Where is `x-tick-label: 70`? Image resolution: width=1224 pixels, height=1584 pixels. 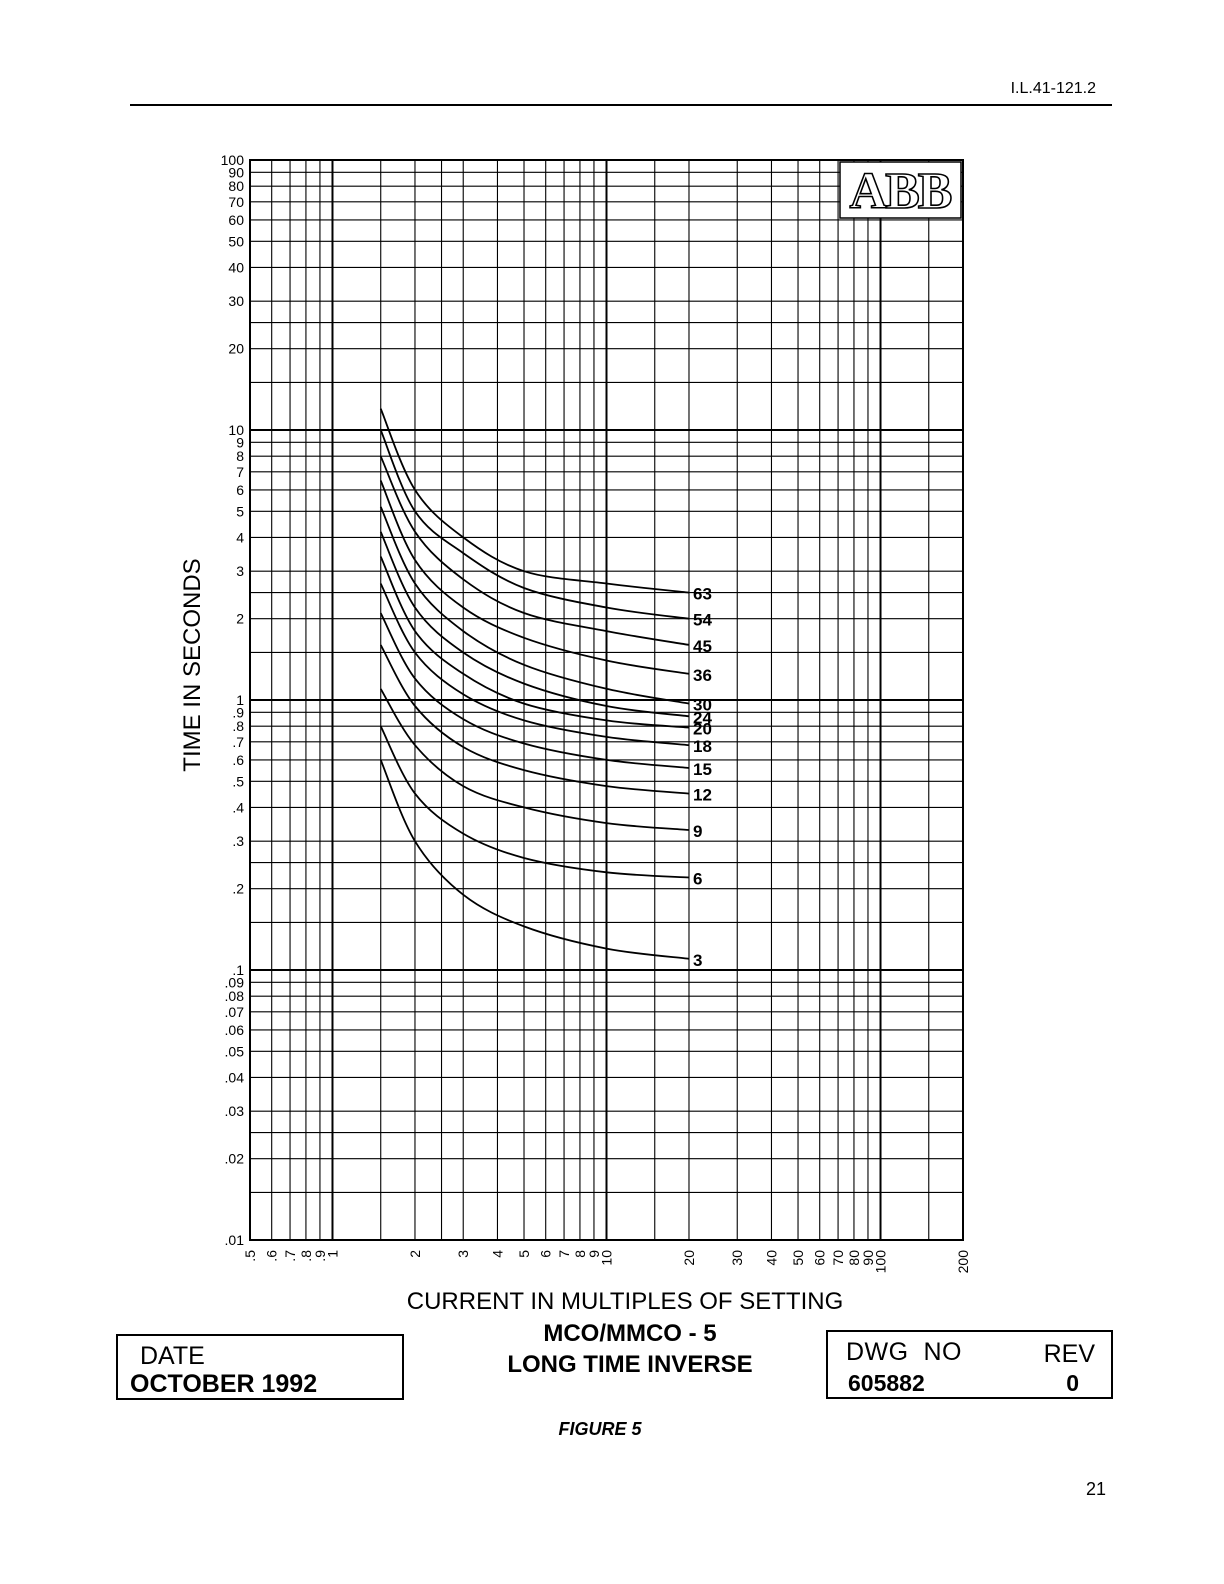 x-tick-label: 70 is located at coordinates (838, 1258).